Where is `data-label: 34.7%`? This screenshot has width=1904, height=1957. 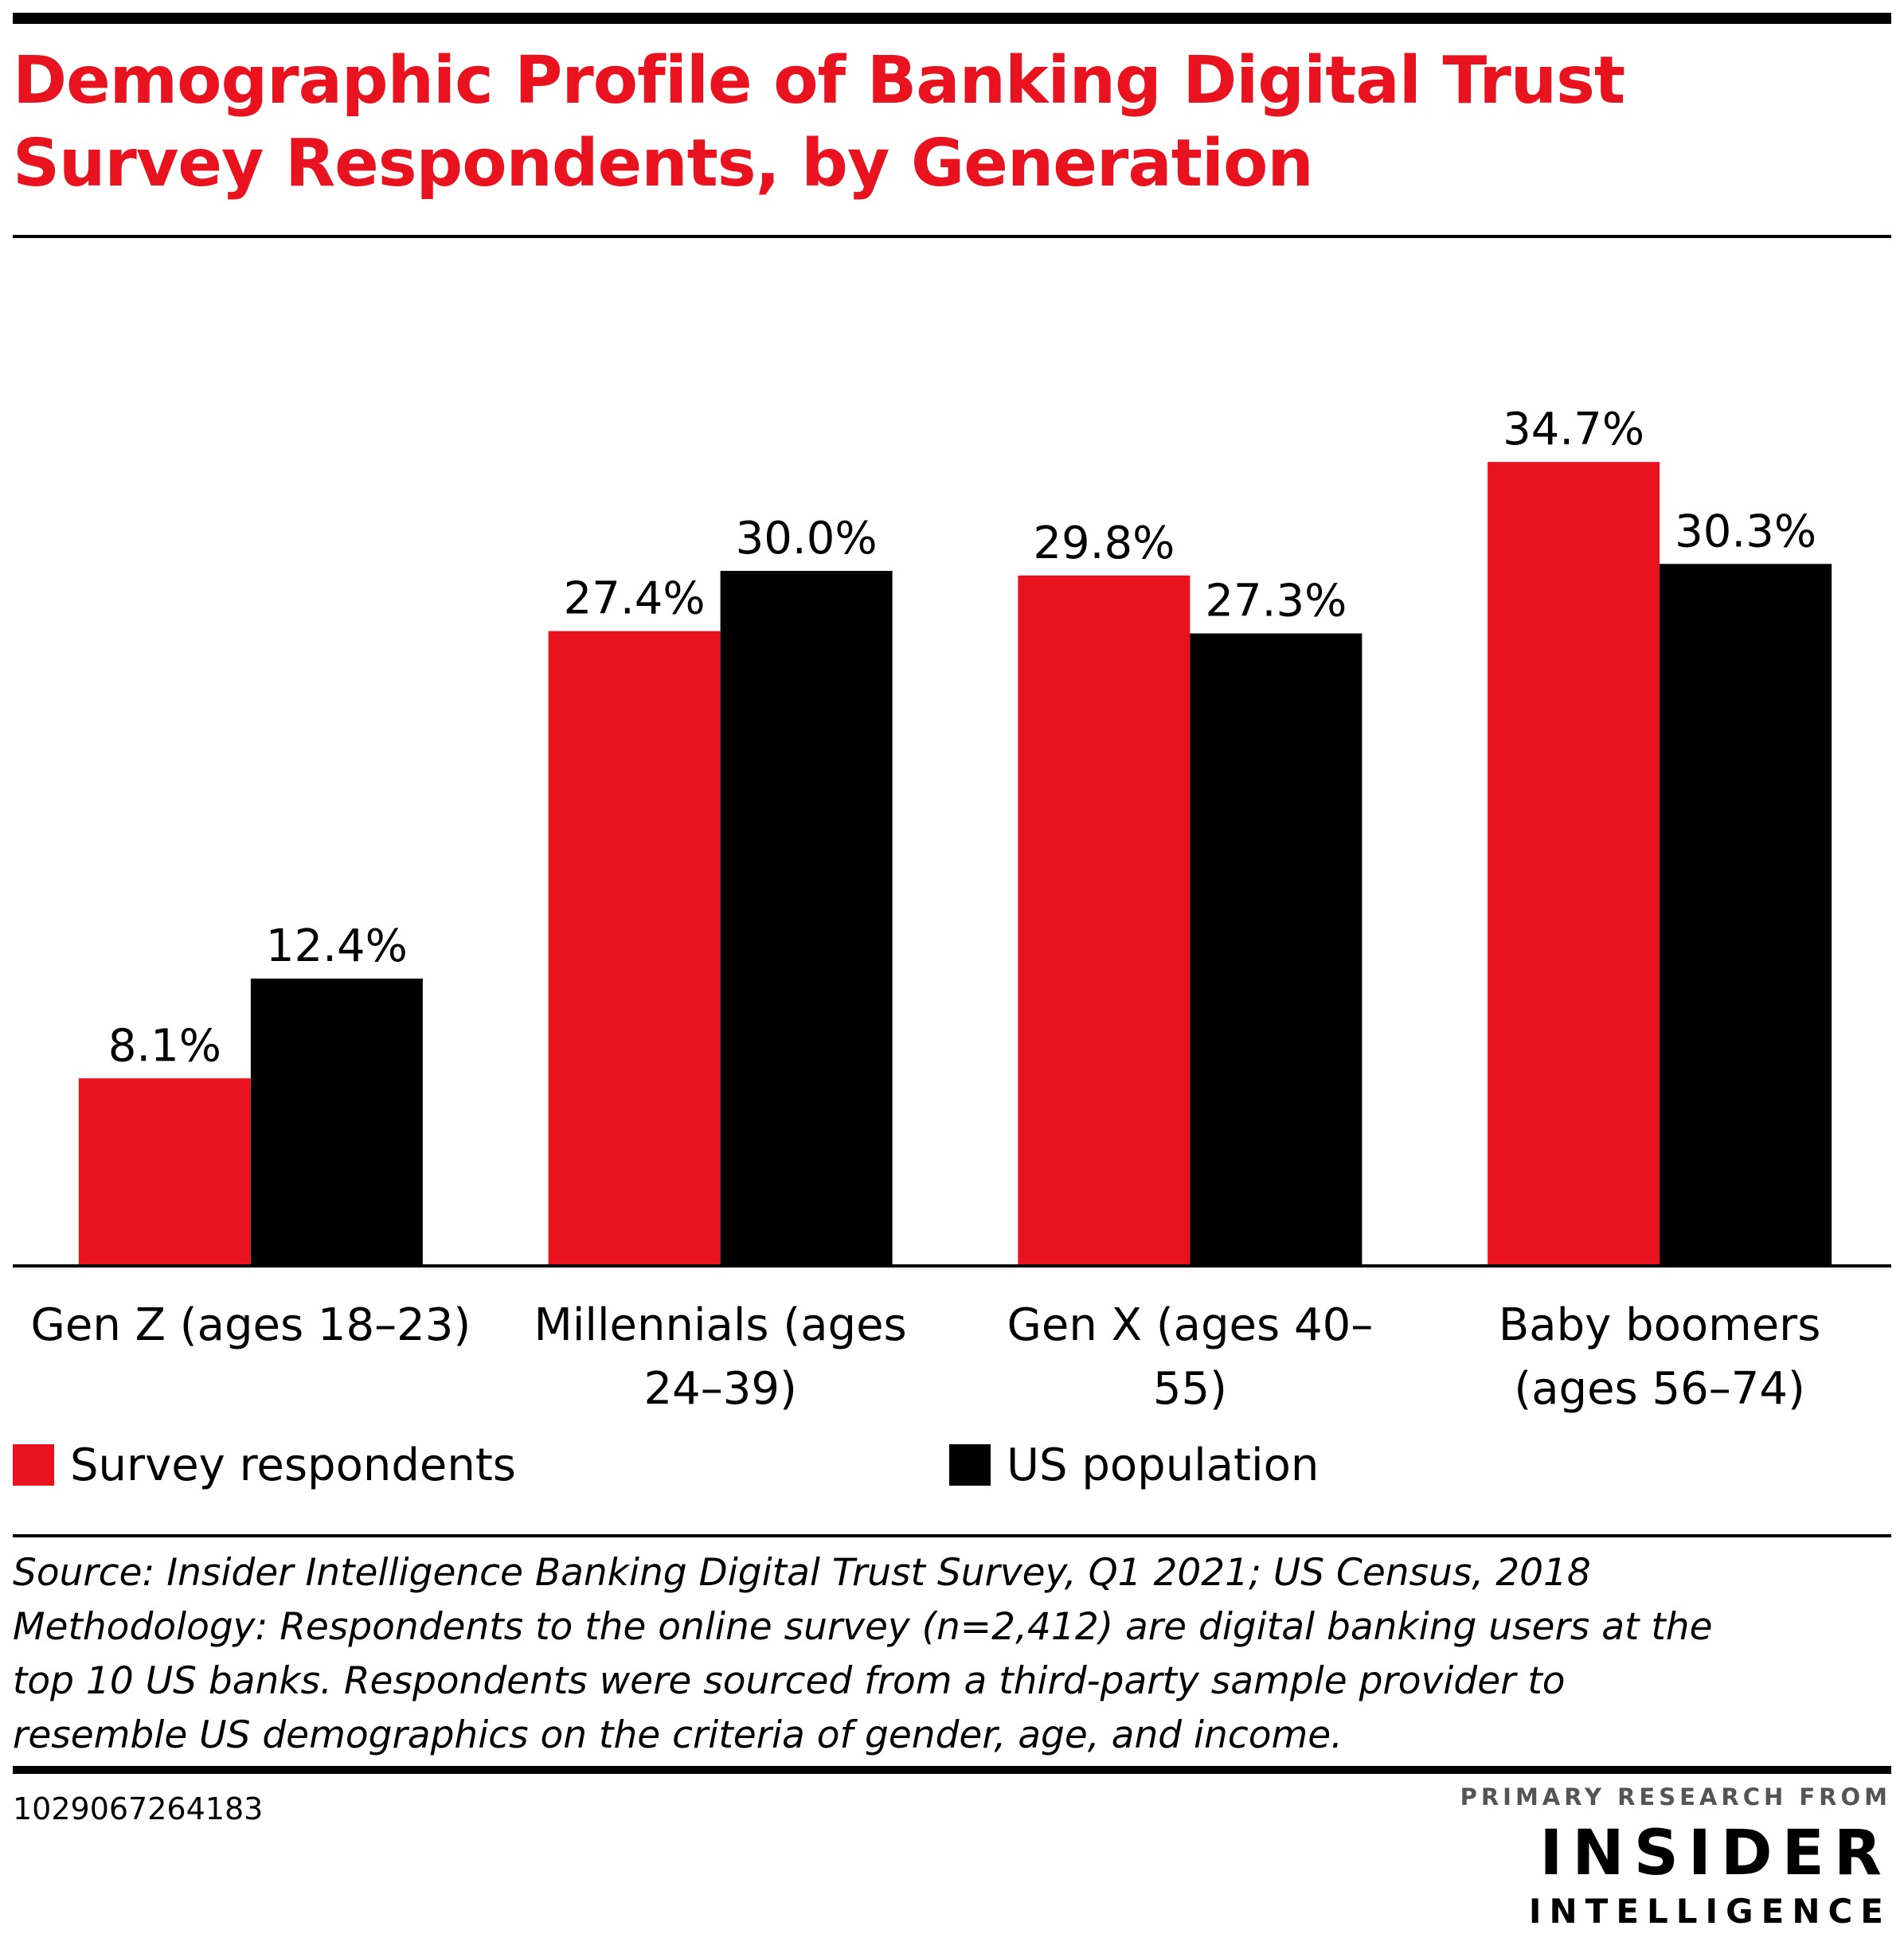
data-label: 34.7% is located at coordinates (1573, 430).